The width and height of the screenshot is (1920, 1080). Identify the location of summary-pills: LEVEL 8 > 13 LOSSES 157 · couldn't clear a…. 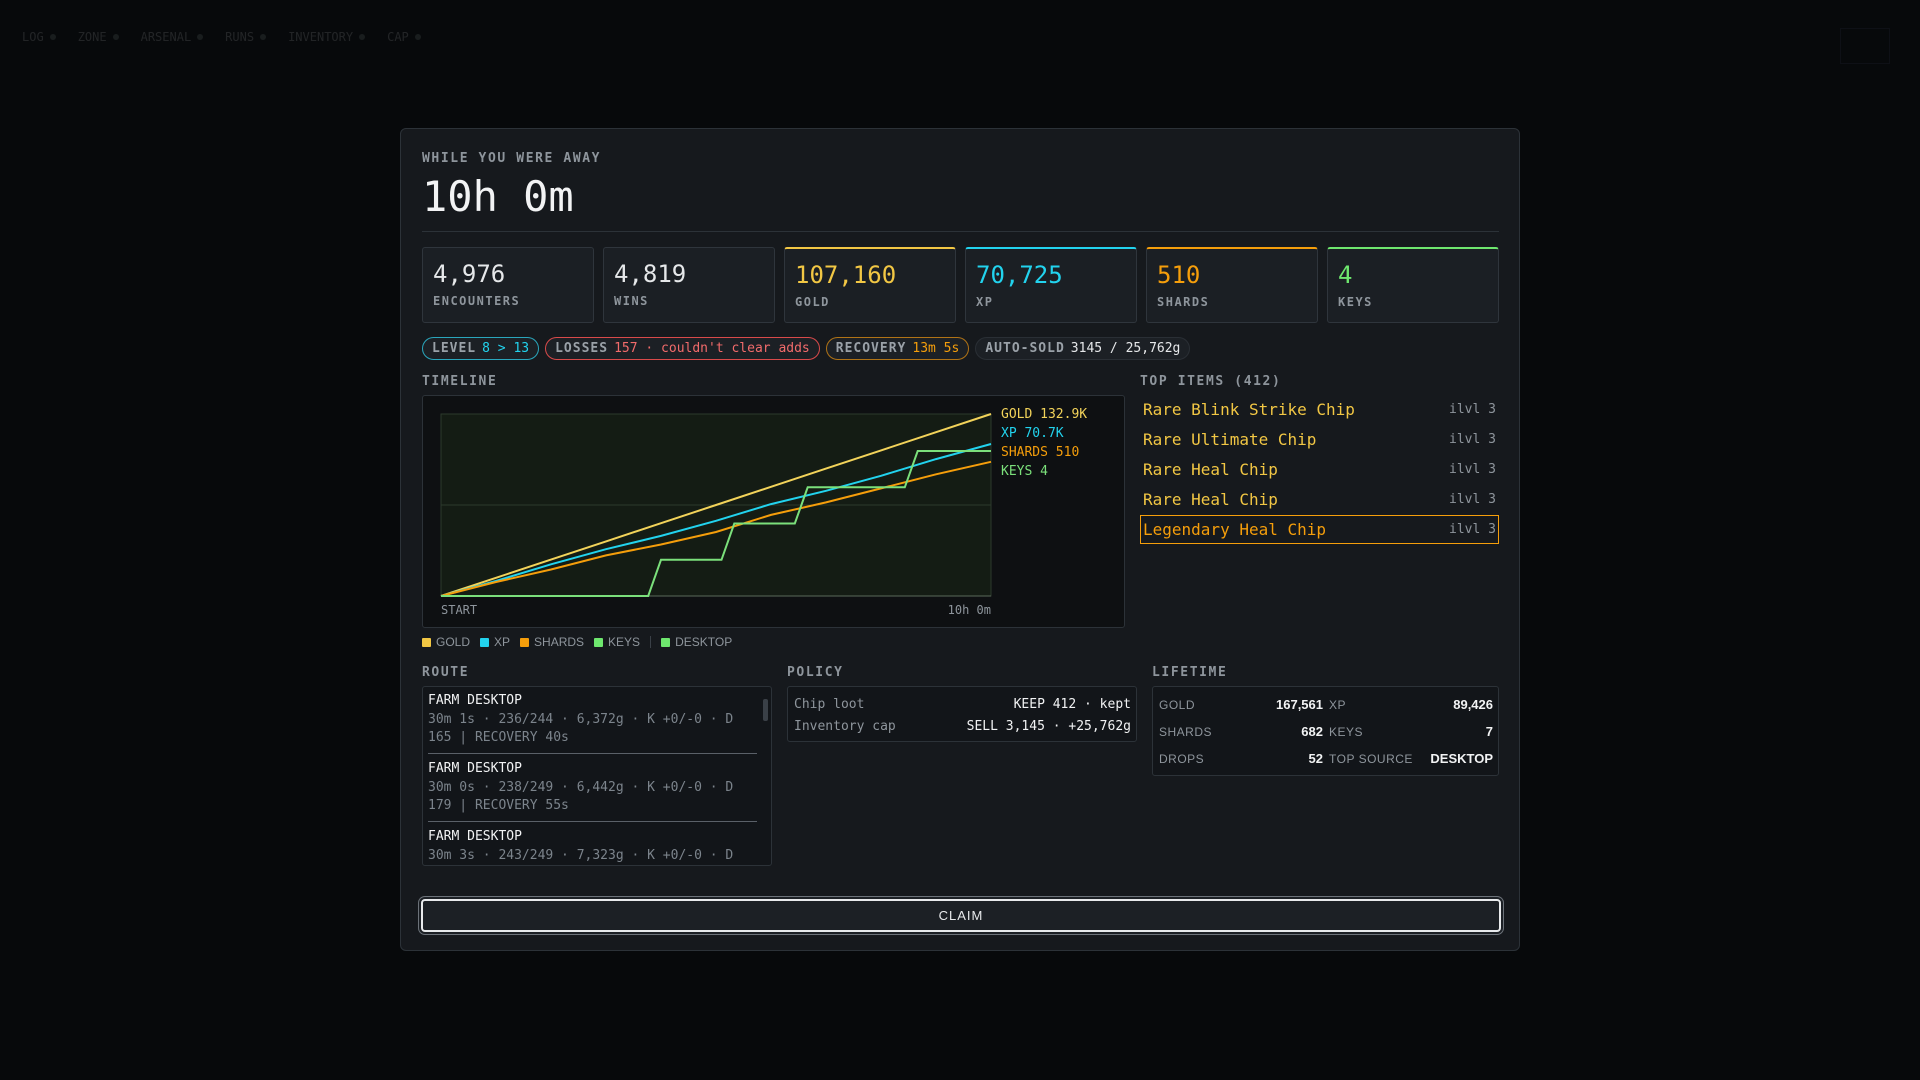
(960, 348).